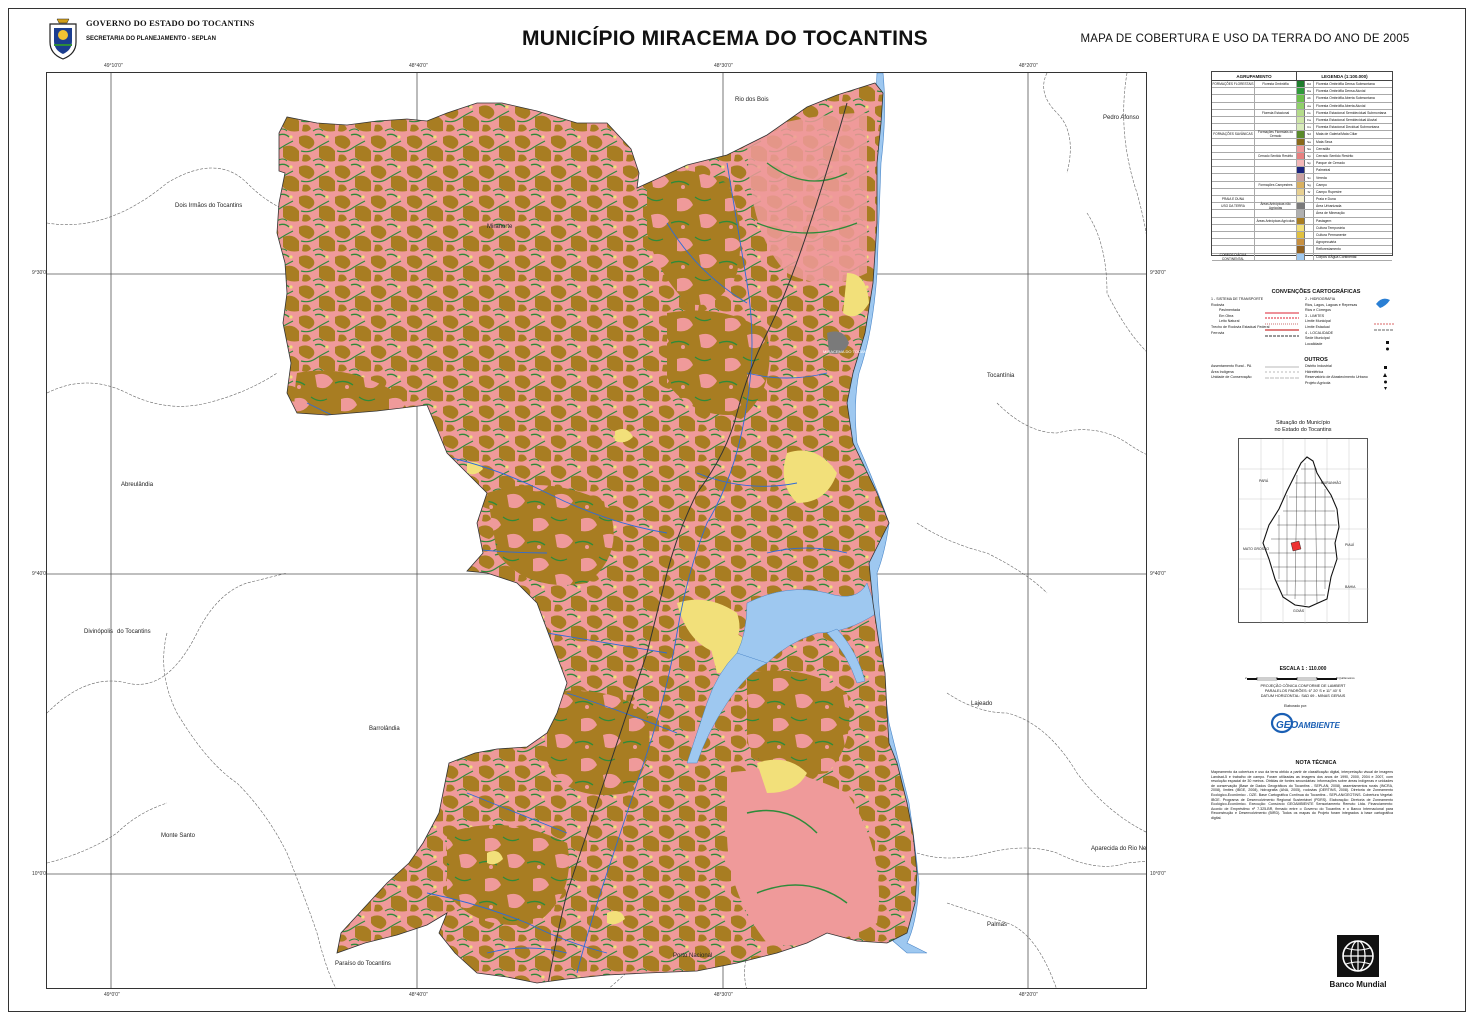 This screenshot has height=1020, width=1474. Describe the element at coordinates (1316, 360) in the screenshot. I see `others-title: OUTROS` at that location.